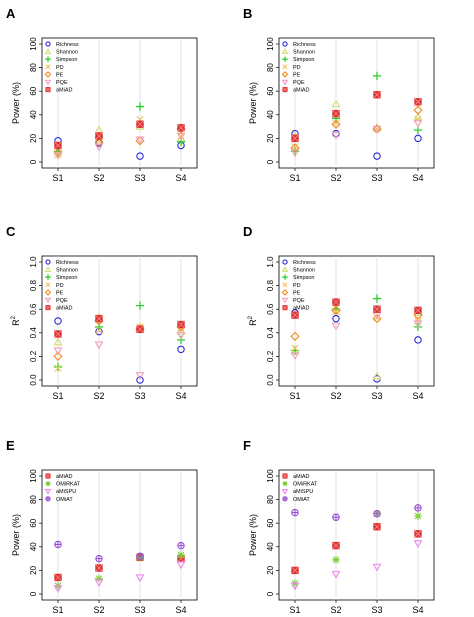  I want to click on legend-label: OMiRKAT, so click(305, 485).